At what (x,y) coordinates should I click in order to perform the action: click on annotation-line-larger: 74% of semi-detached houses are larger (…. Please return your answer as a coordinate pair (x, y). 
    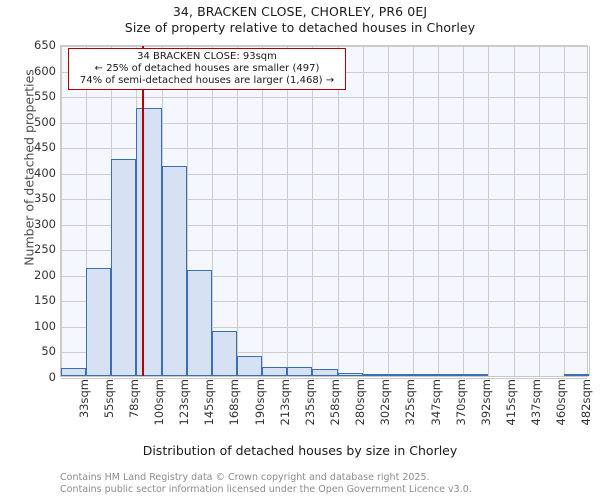
    Looking at the image, I should click on (207, 80).